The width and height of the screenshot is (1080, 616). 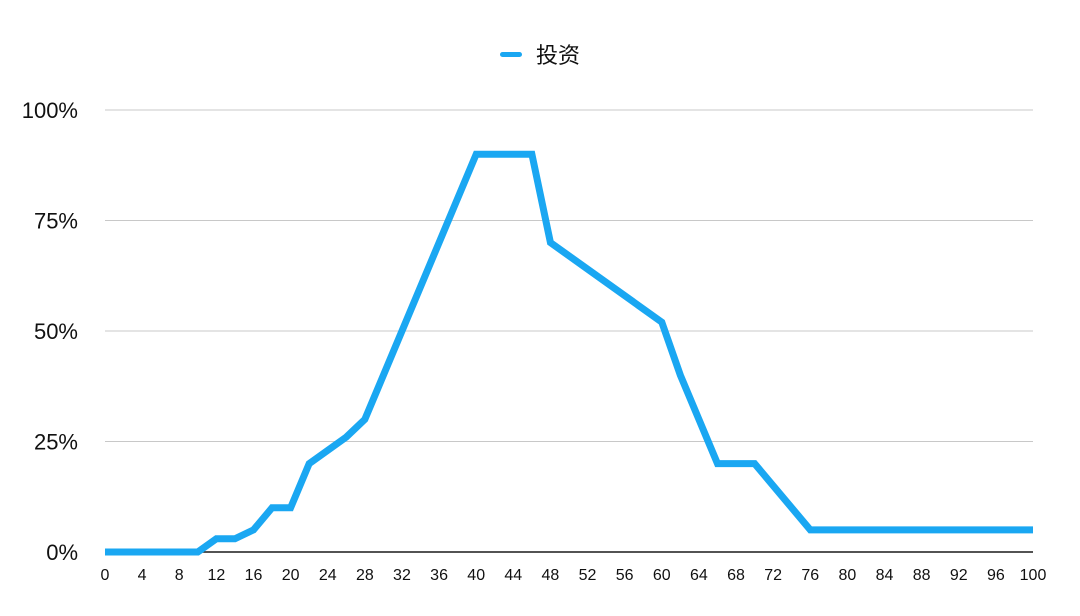 I want to click on x-tick-label: 28, so click(x=365, y=575).